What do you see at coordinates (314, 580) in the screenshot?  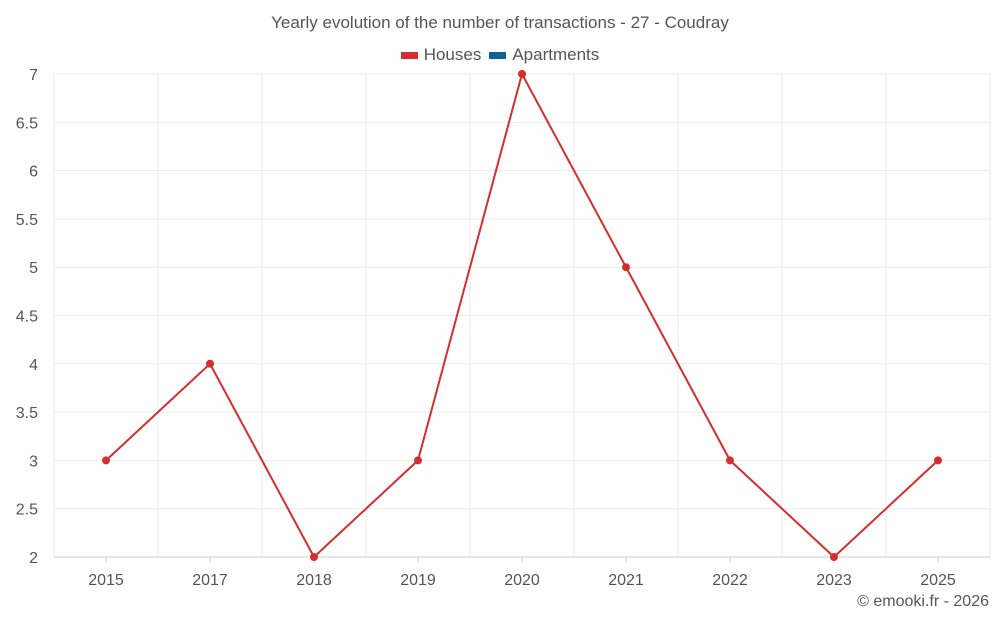 I see `x-tick-label-2018: 2018` at bounding box center [314, 580].